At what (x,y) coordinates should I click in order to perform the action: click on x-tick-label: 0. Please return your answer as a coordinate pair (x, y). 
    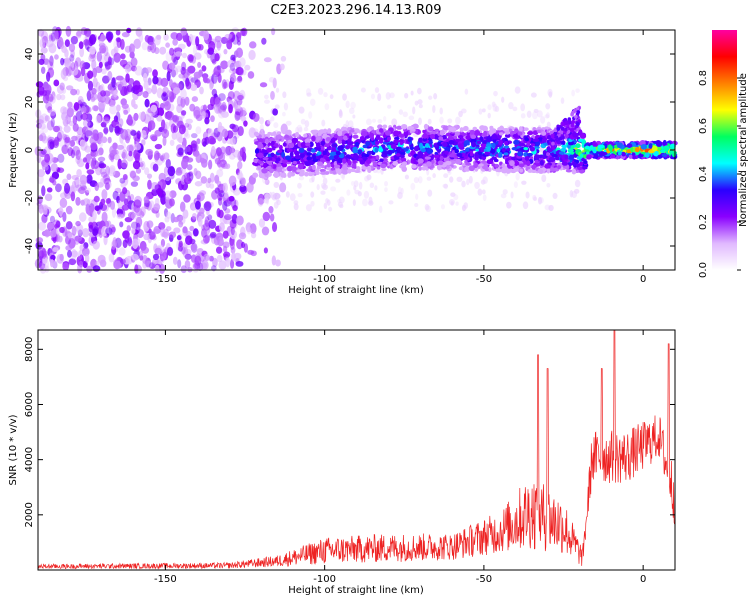
    Looking at the image, I should click on (643, 279).